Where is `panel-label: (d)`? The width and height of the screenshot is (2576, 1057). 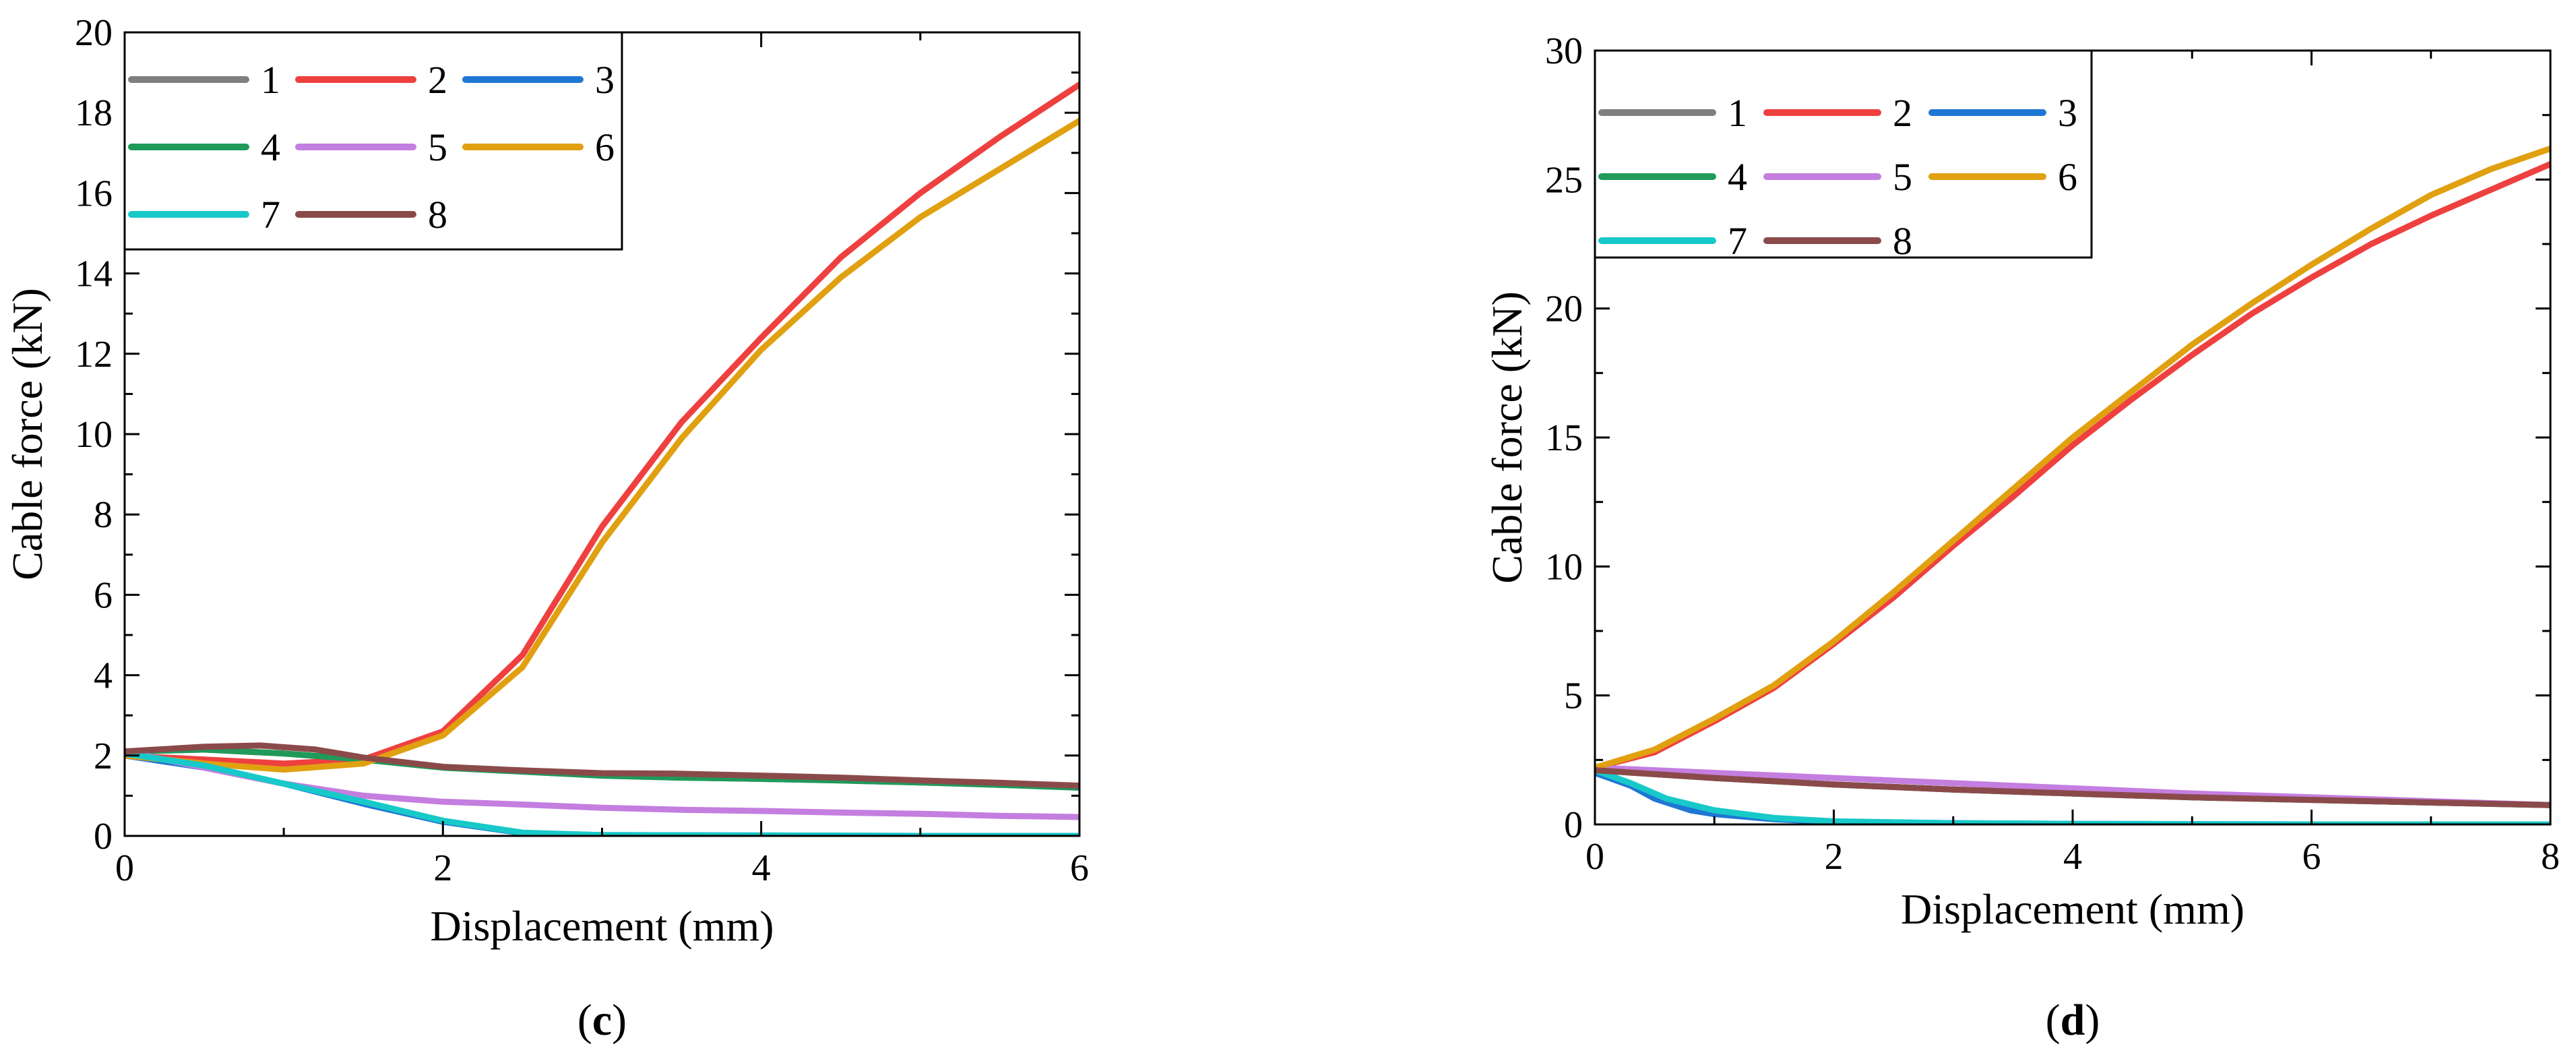 panel-label: (d) is located at coordinates (2073, 1020).